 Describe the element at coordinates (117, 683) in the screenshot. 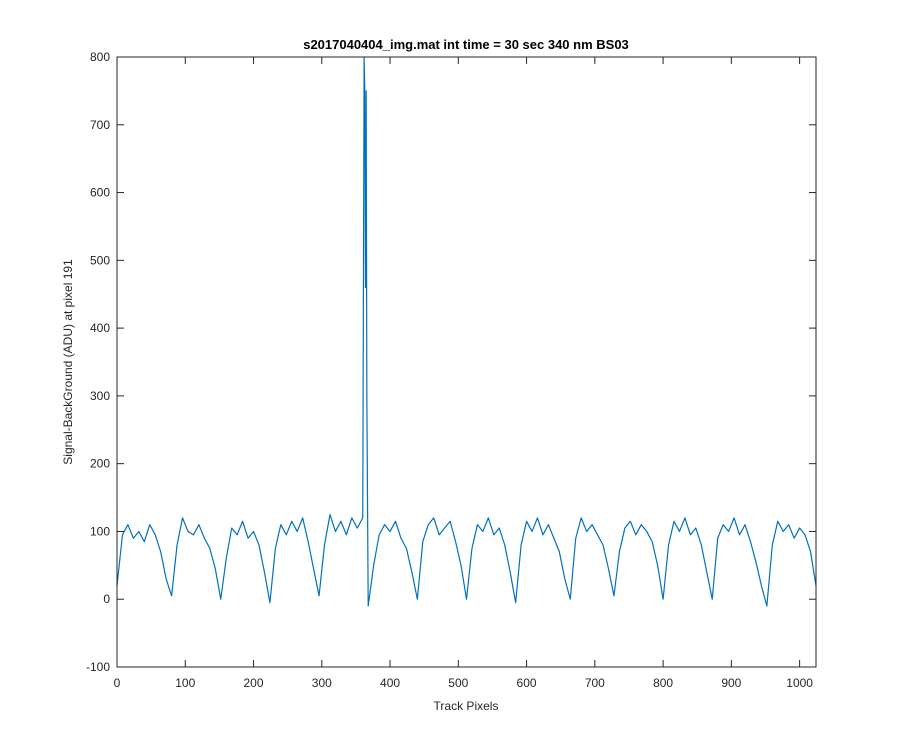

I see `x-tick-label: 0` at that location.